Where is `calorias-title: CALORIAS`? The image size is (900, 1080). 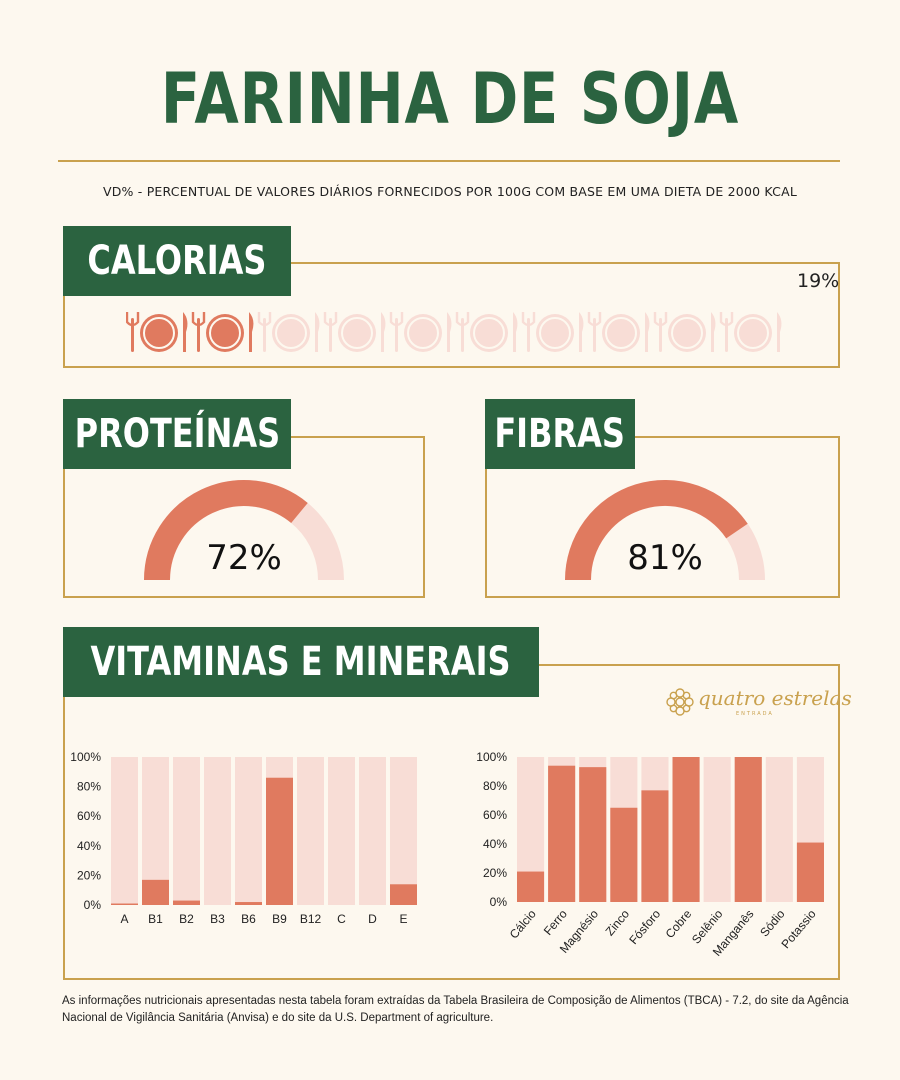
calorias-title: CALORIAS is located at coordinates (177, 261).